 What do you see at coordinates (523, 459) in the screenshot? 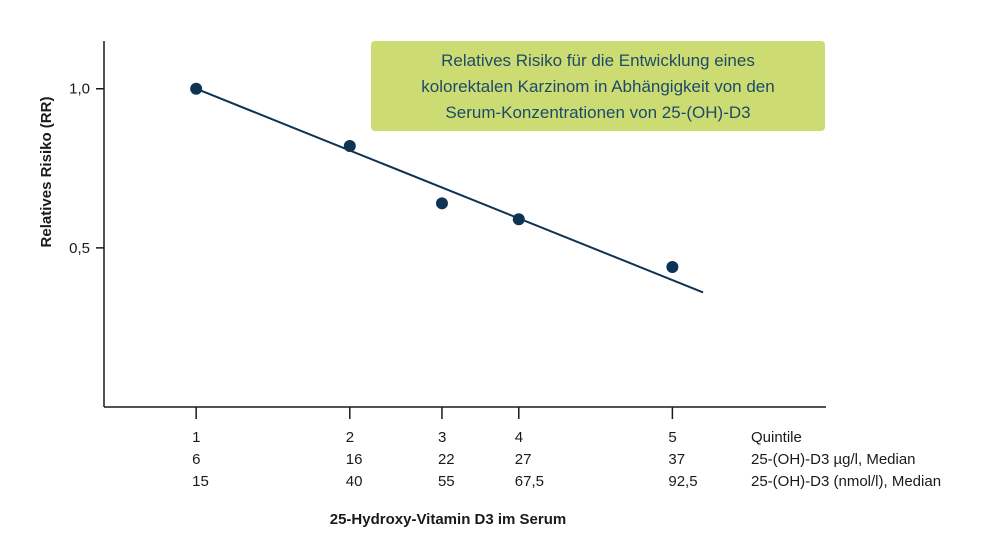
I see `x-tick-label: 27` at bounding box center [523, 459].